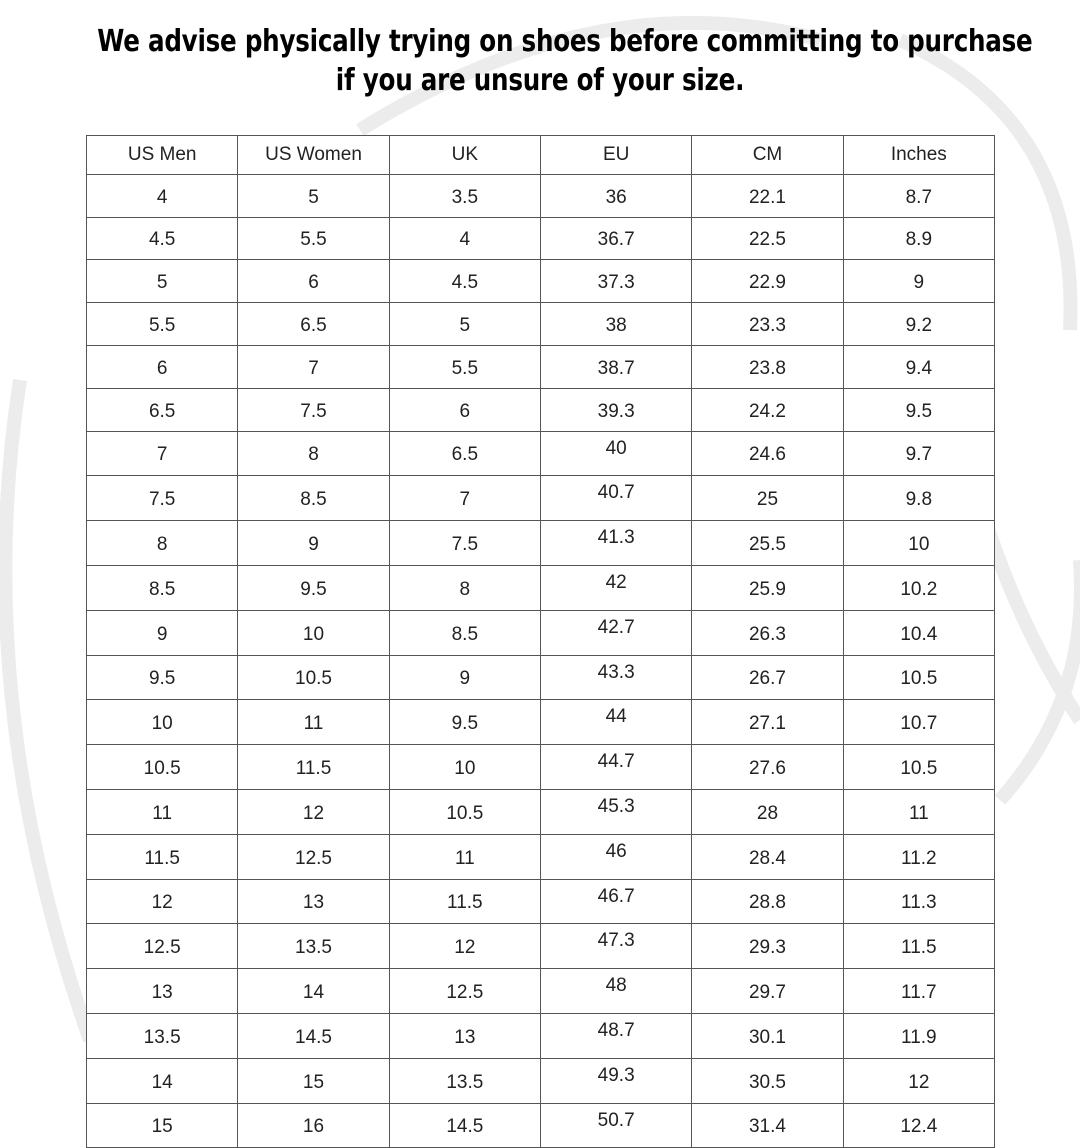 This screenshot has width=1080, height=1148. Describe the element at coordinates (919, 946) in the screenshot. I see `table-cell: 11.5` at that location.